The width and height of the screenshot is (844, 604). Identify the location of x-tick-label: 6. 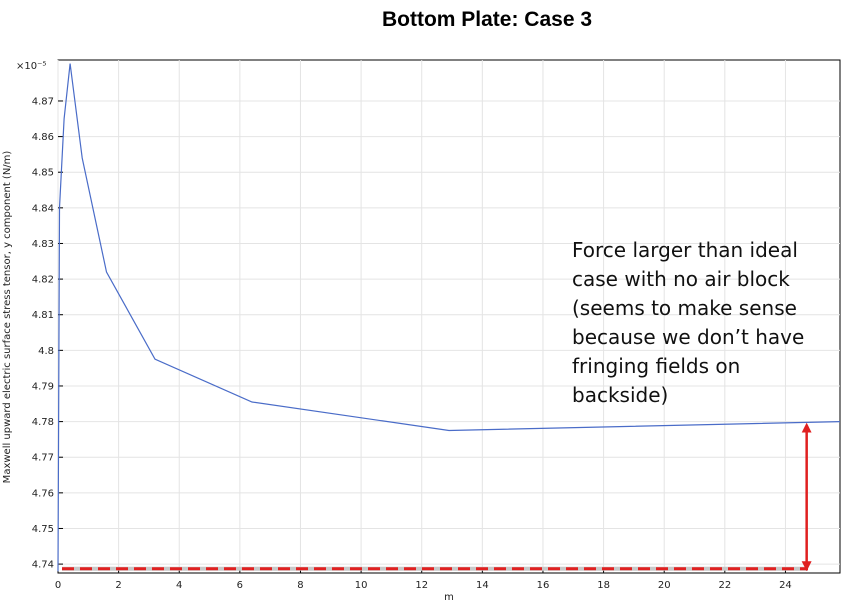
(240, 585).